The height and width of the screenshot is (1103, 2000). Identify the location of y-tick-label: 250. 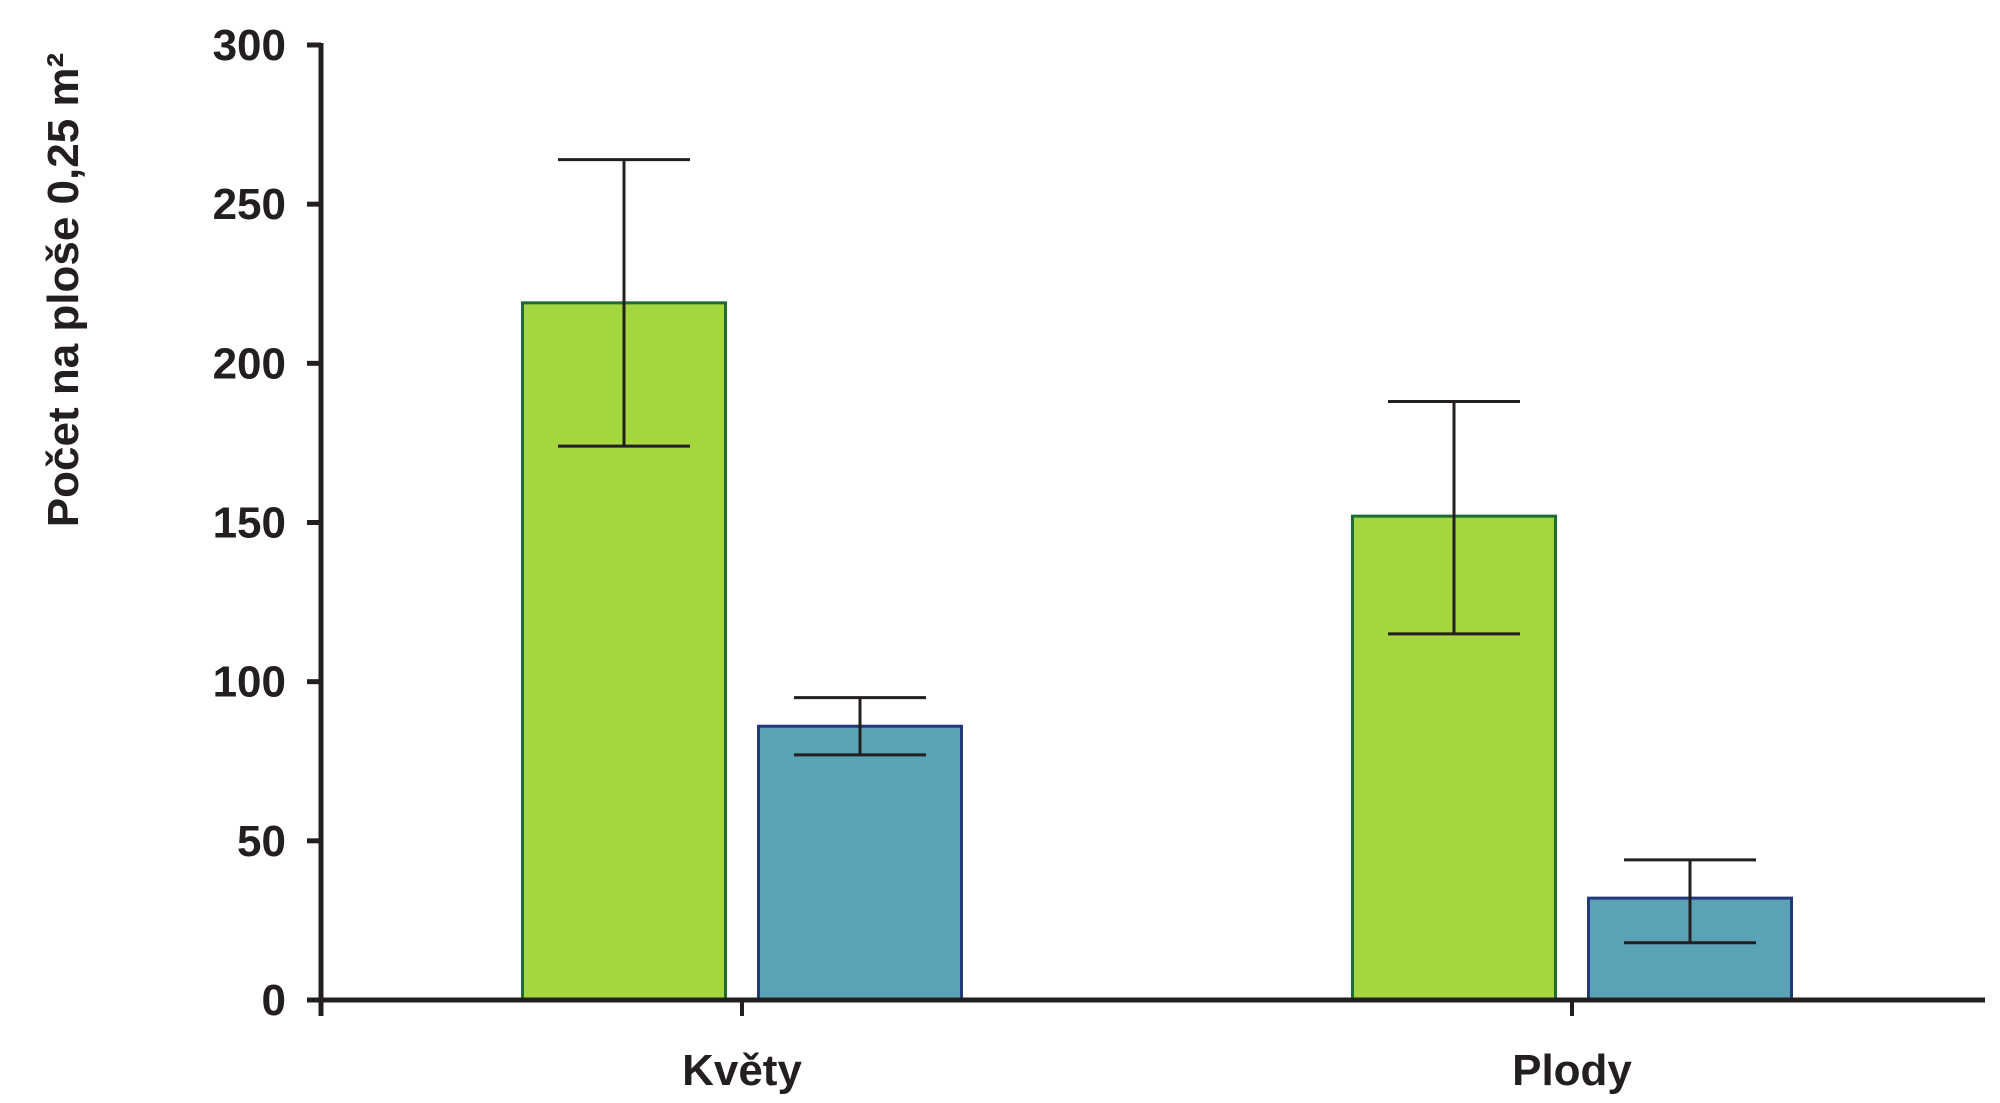
(249, 204).